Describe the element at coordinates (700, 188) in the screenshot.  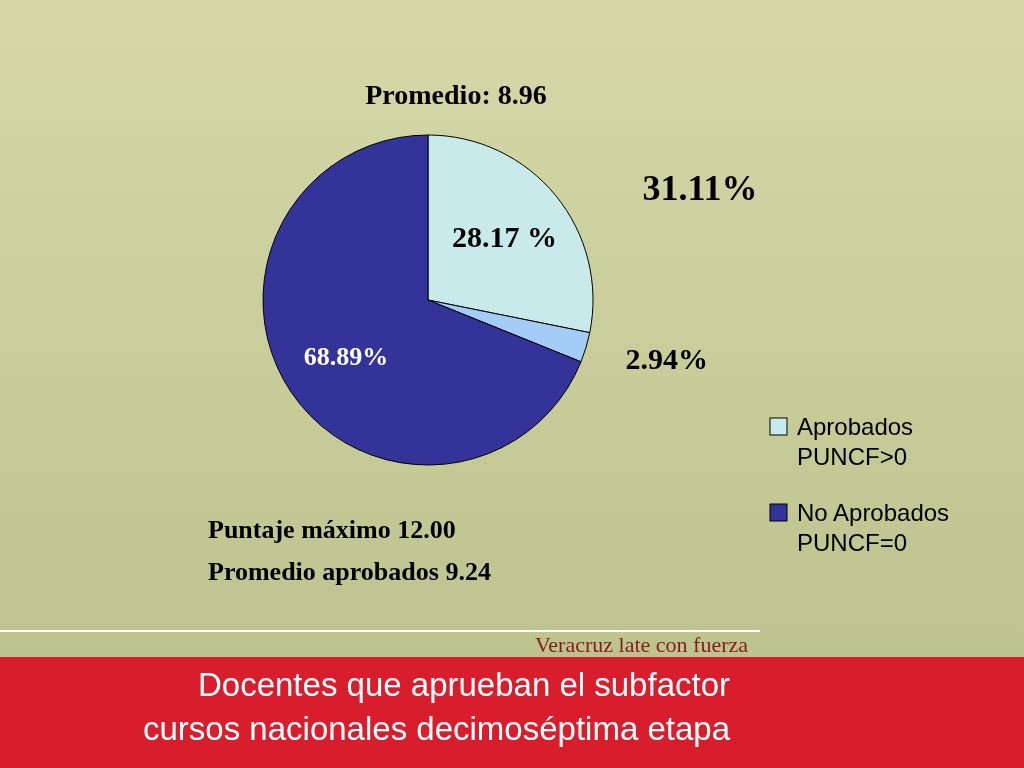
I see `text: 31.11%` at that location.